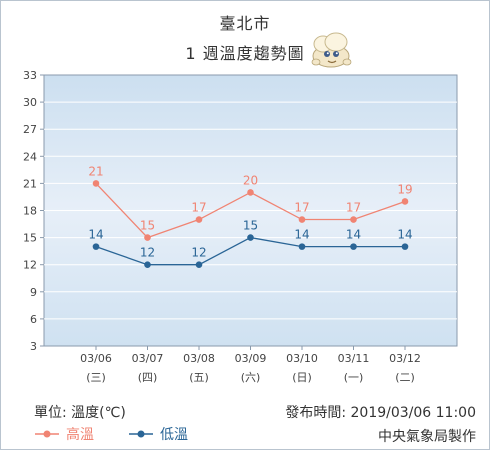 This screenshot has height=450, width=490. What do you see at coordinates (33, 319) in the screenshot?
I see `y-tick-label: 6` at bounding box center [33, 319].